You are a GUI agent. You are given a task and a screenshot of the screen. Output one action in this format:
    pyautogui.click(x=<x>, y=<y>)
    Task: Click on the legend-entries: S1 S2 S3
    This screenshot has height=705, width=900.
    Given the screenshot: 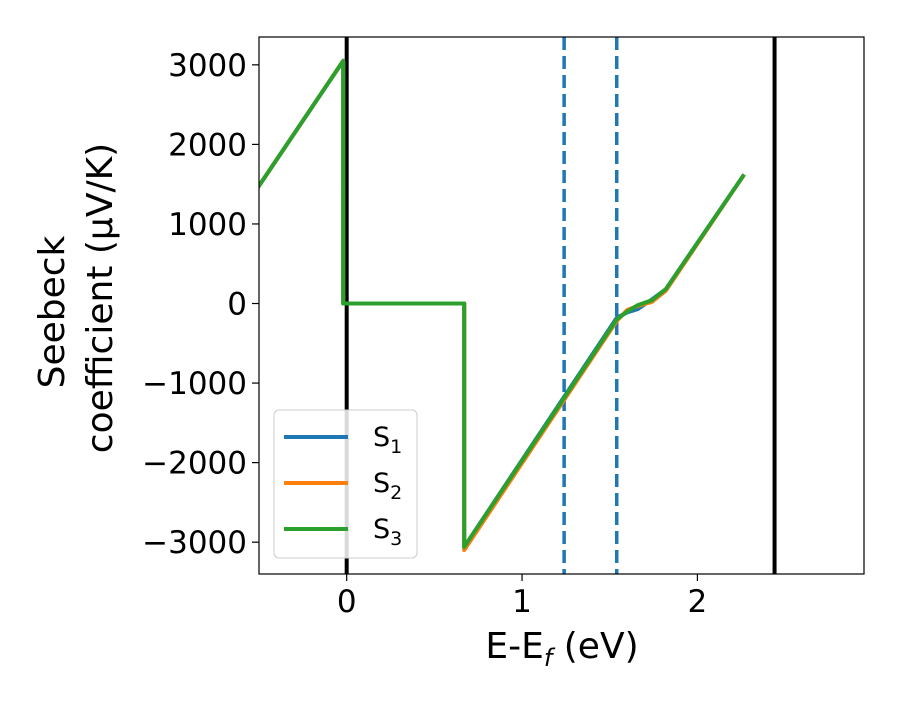 What is the action you would take?
    pyautogui.click(x=343, y=486)
    